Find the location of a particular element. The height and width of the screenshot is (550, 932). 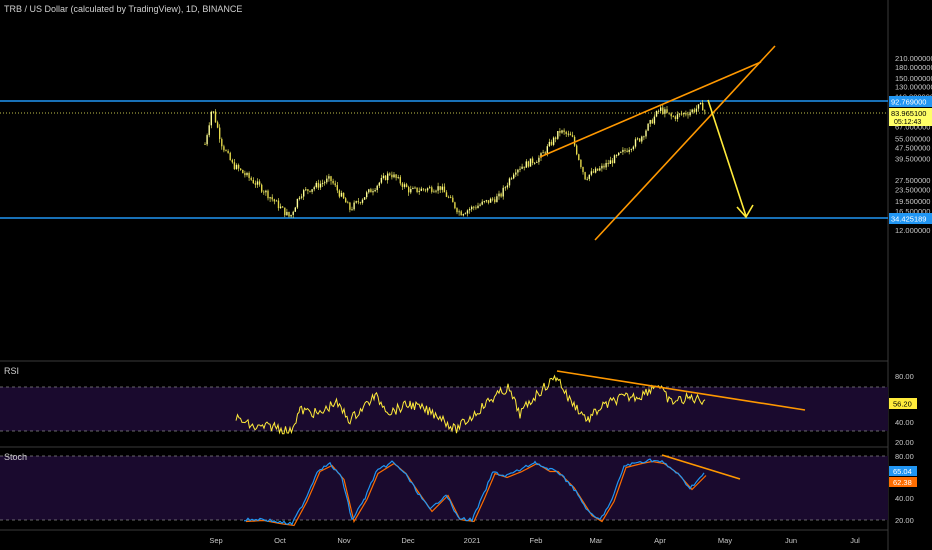

stoch-tick-20: 20.00 is located at coordinates (904, 520).